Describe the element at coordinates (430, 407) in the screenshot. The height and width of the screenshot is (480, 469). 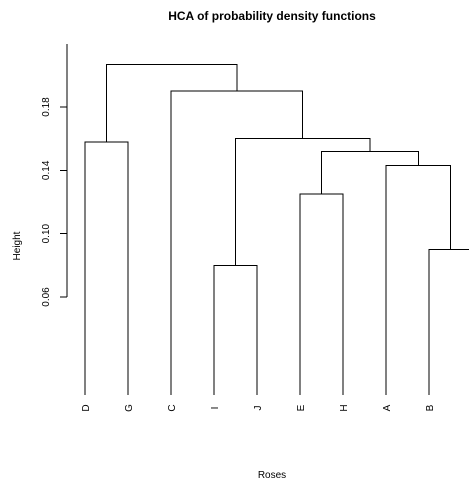
I see `leaf-label: B` at that location.